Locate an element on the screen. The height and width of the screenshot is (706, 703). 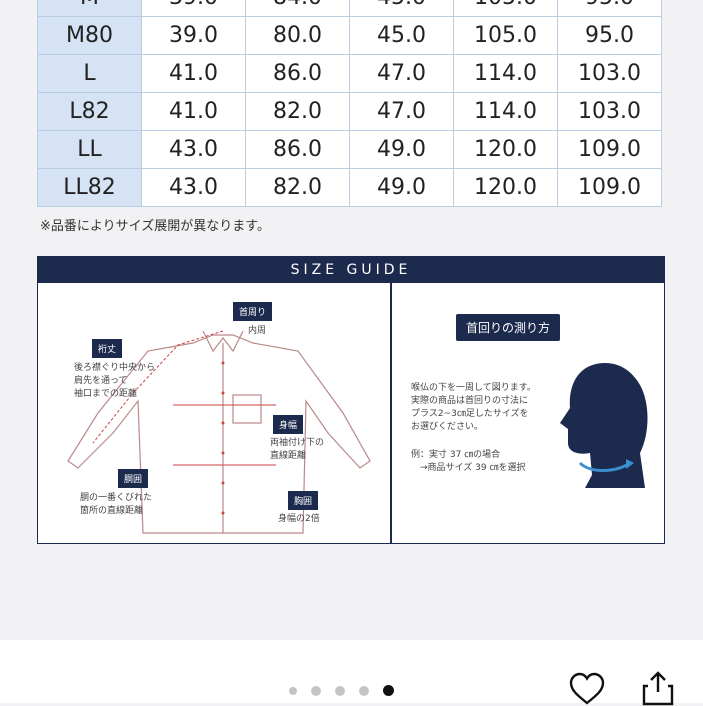
size-label-cell: LL is located at coordinates (89, 149).